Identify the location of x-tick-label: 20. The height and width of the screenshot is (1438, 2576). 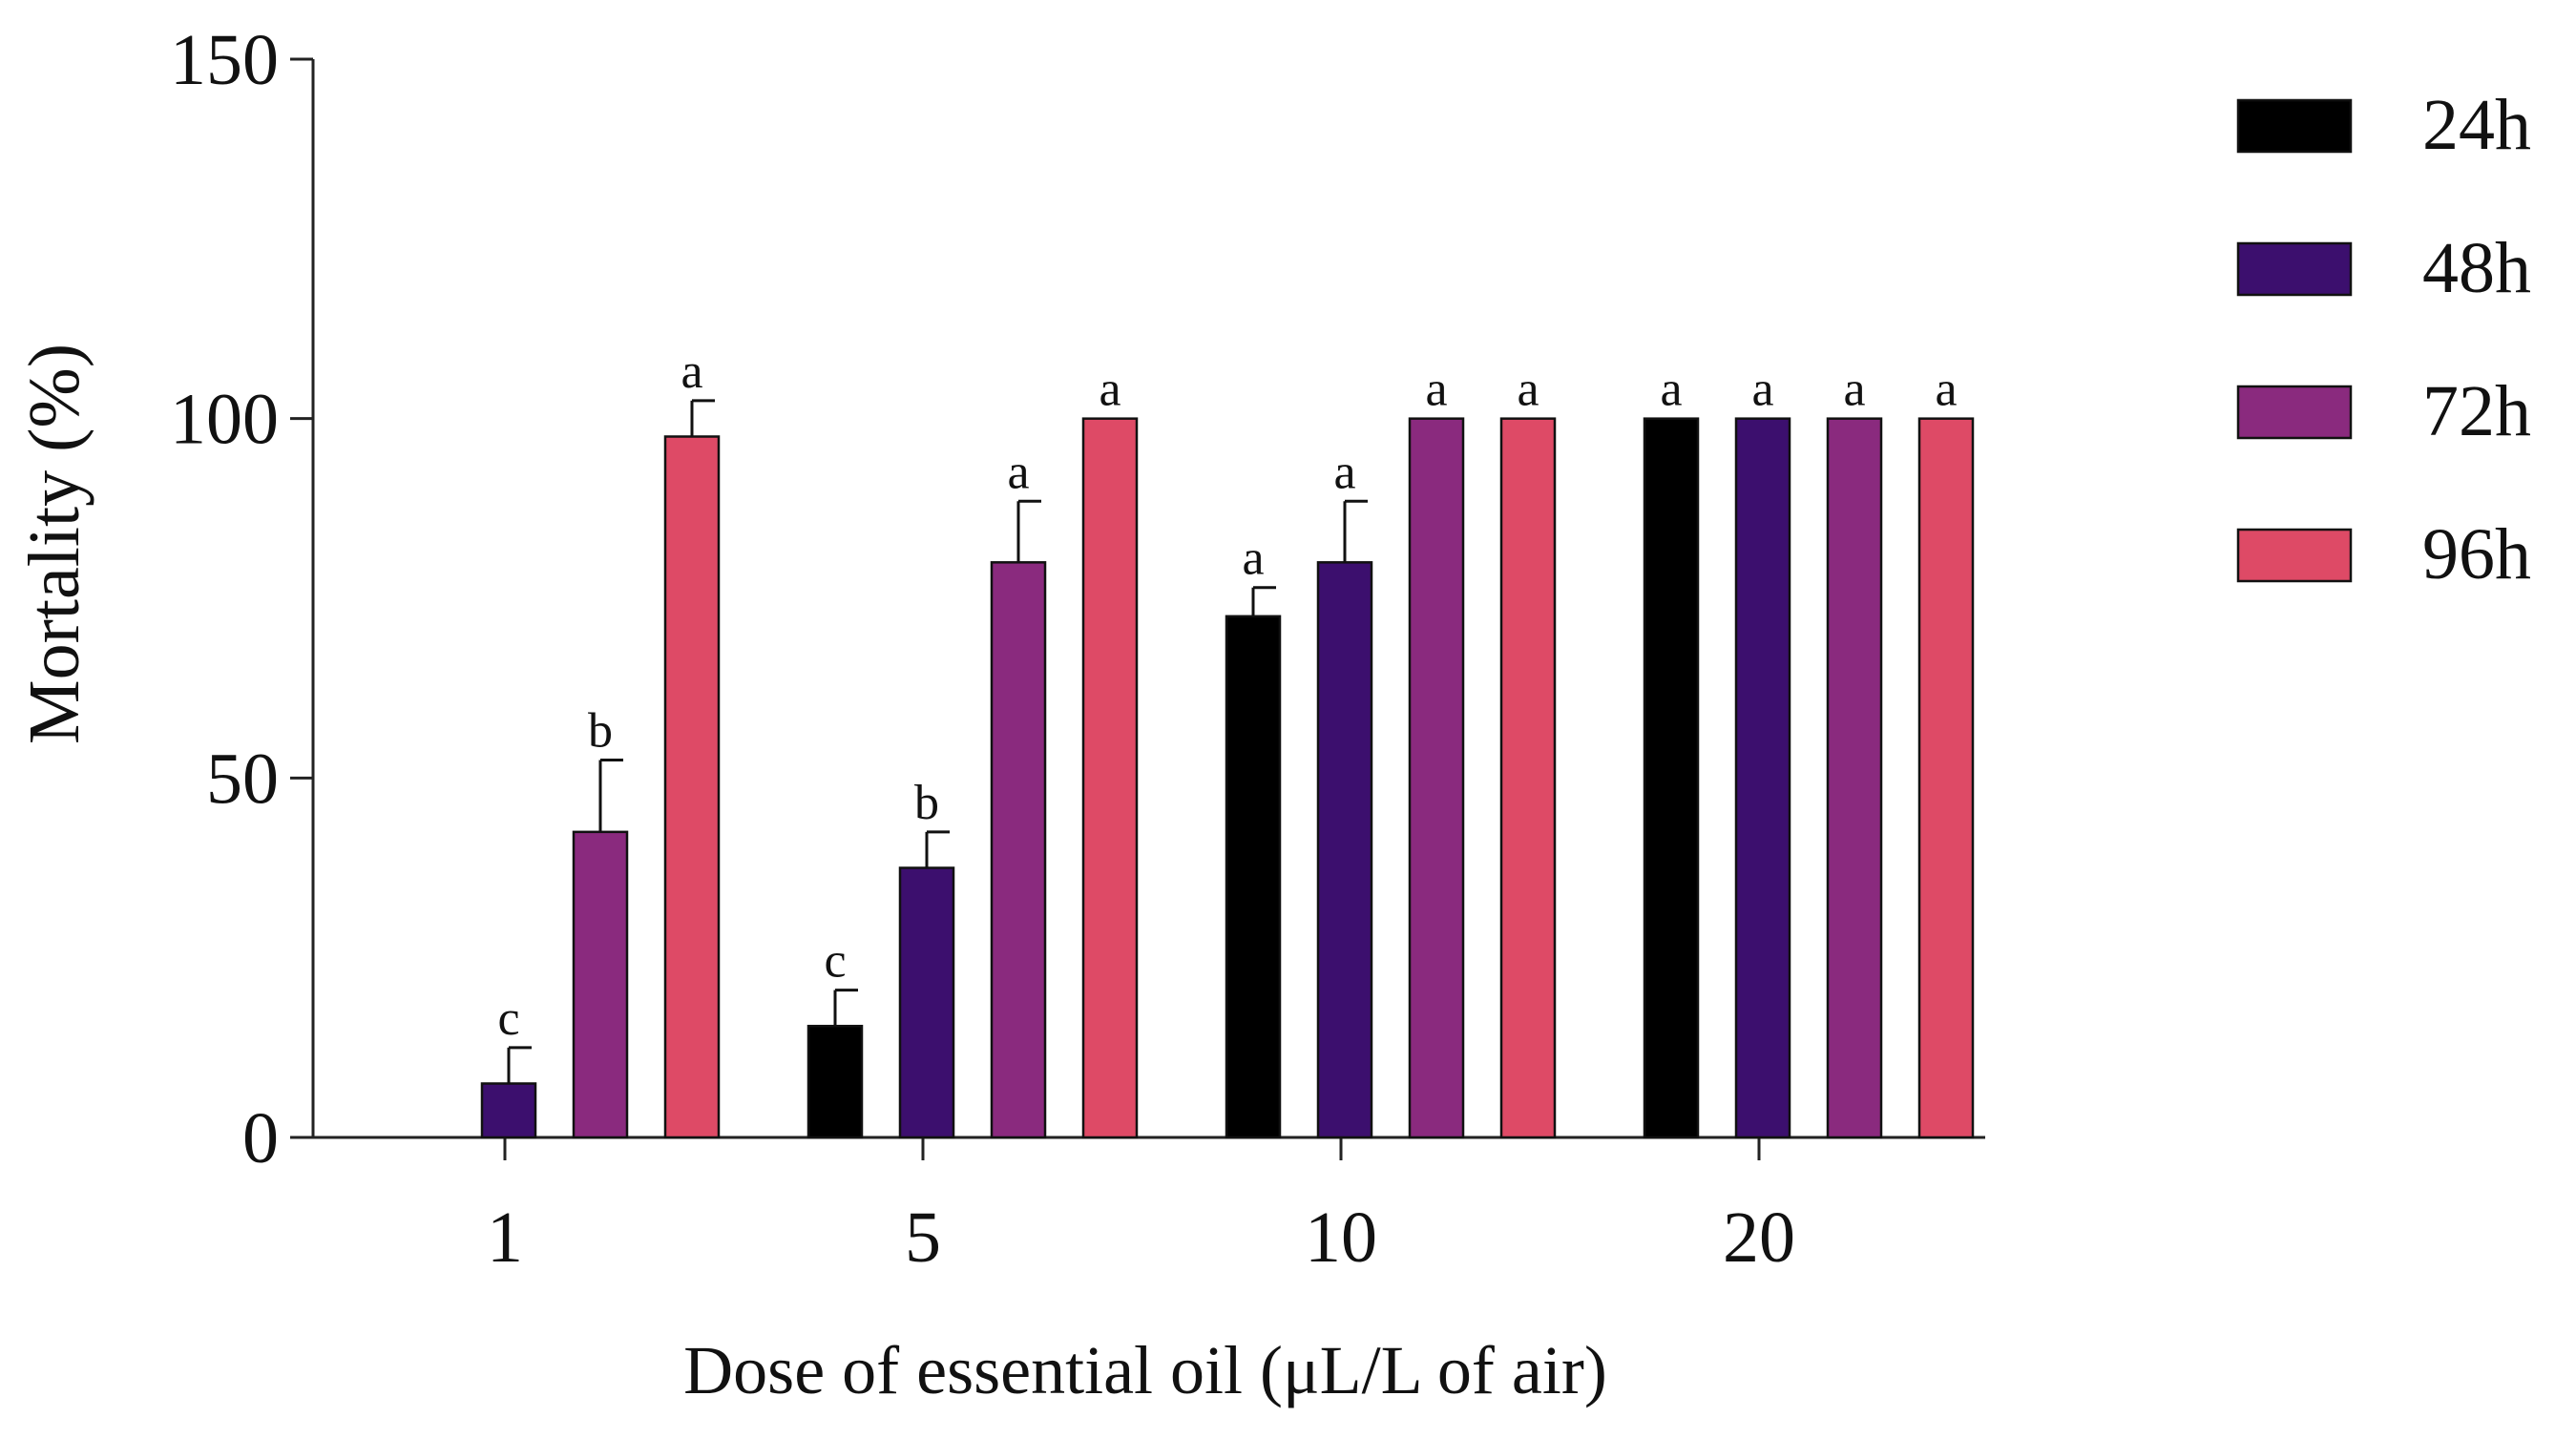
(1759, 1238).